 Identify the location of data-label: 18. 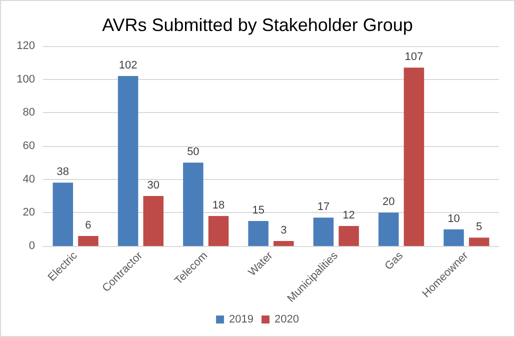
(218, 206).